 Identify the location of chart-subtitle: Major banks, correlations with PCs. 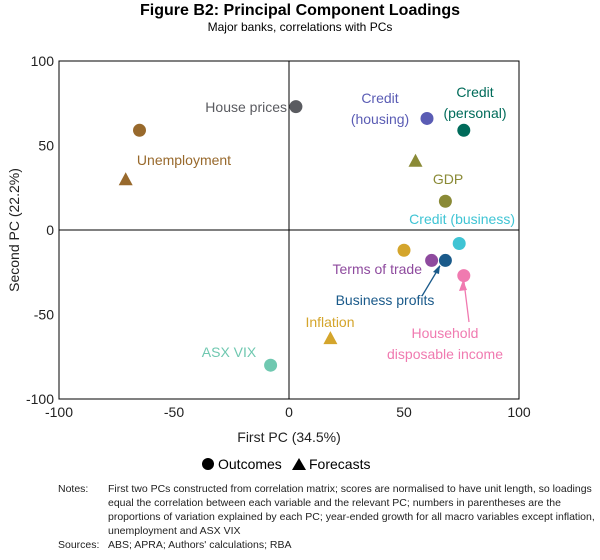
(300, 27).